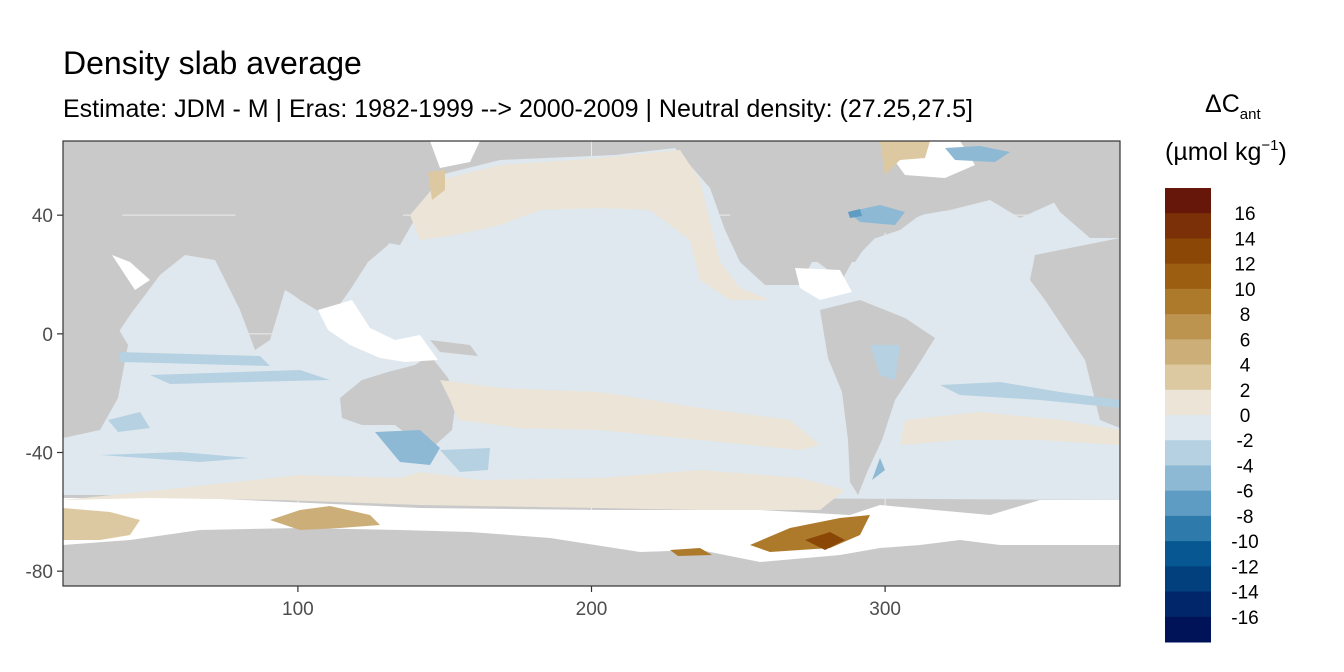 The width and height of the screenshot is (1344, 672). I want to click on region-nordic-blue, so click(977, 154).